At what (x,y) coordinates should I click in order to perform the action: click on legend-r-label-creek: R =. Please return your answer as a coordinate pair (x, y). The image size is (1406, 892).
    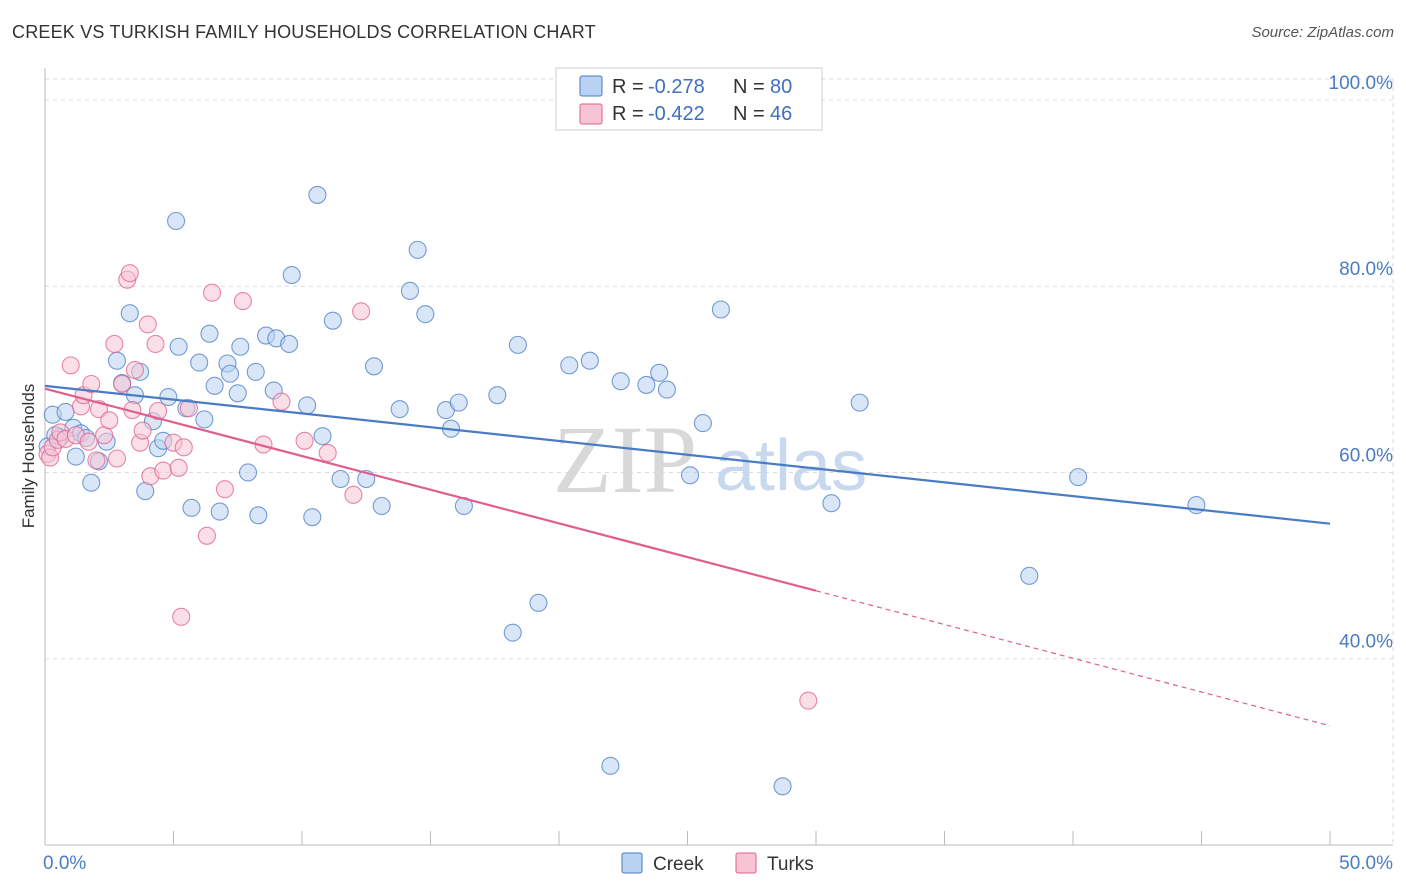
    Looking at the image, I should click on (628, 87).